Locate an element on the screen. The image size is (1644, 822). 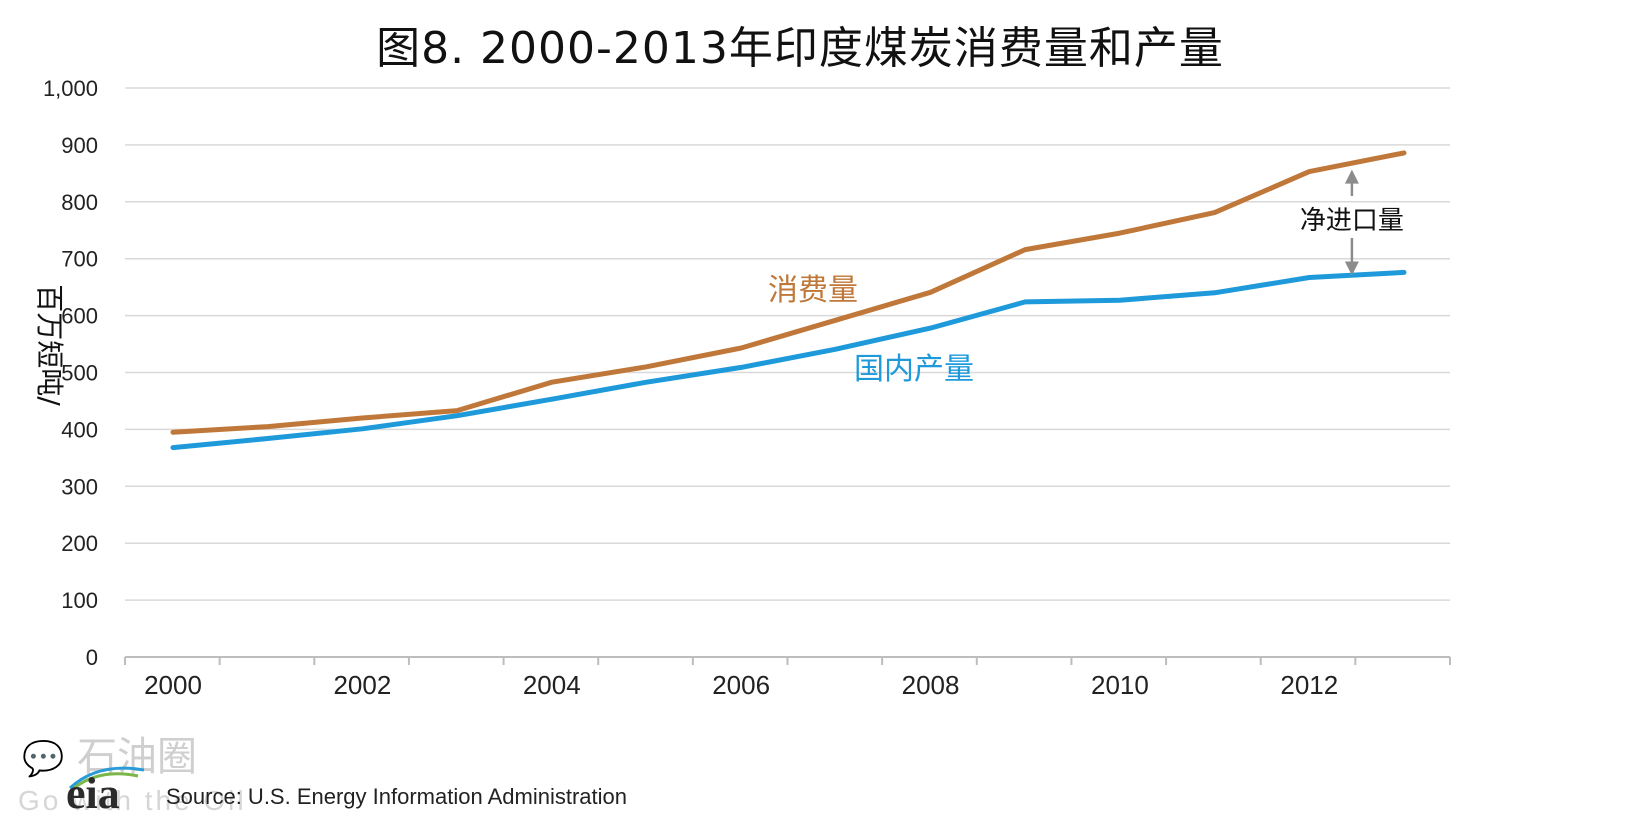
y-tick-label: 100 is located at coordinates (79, 600).